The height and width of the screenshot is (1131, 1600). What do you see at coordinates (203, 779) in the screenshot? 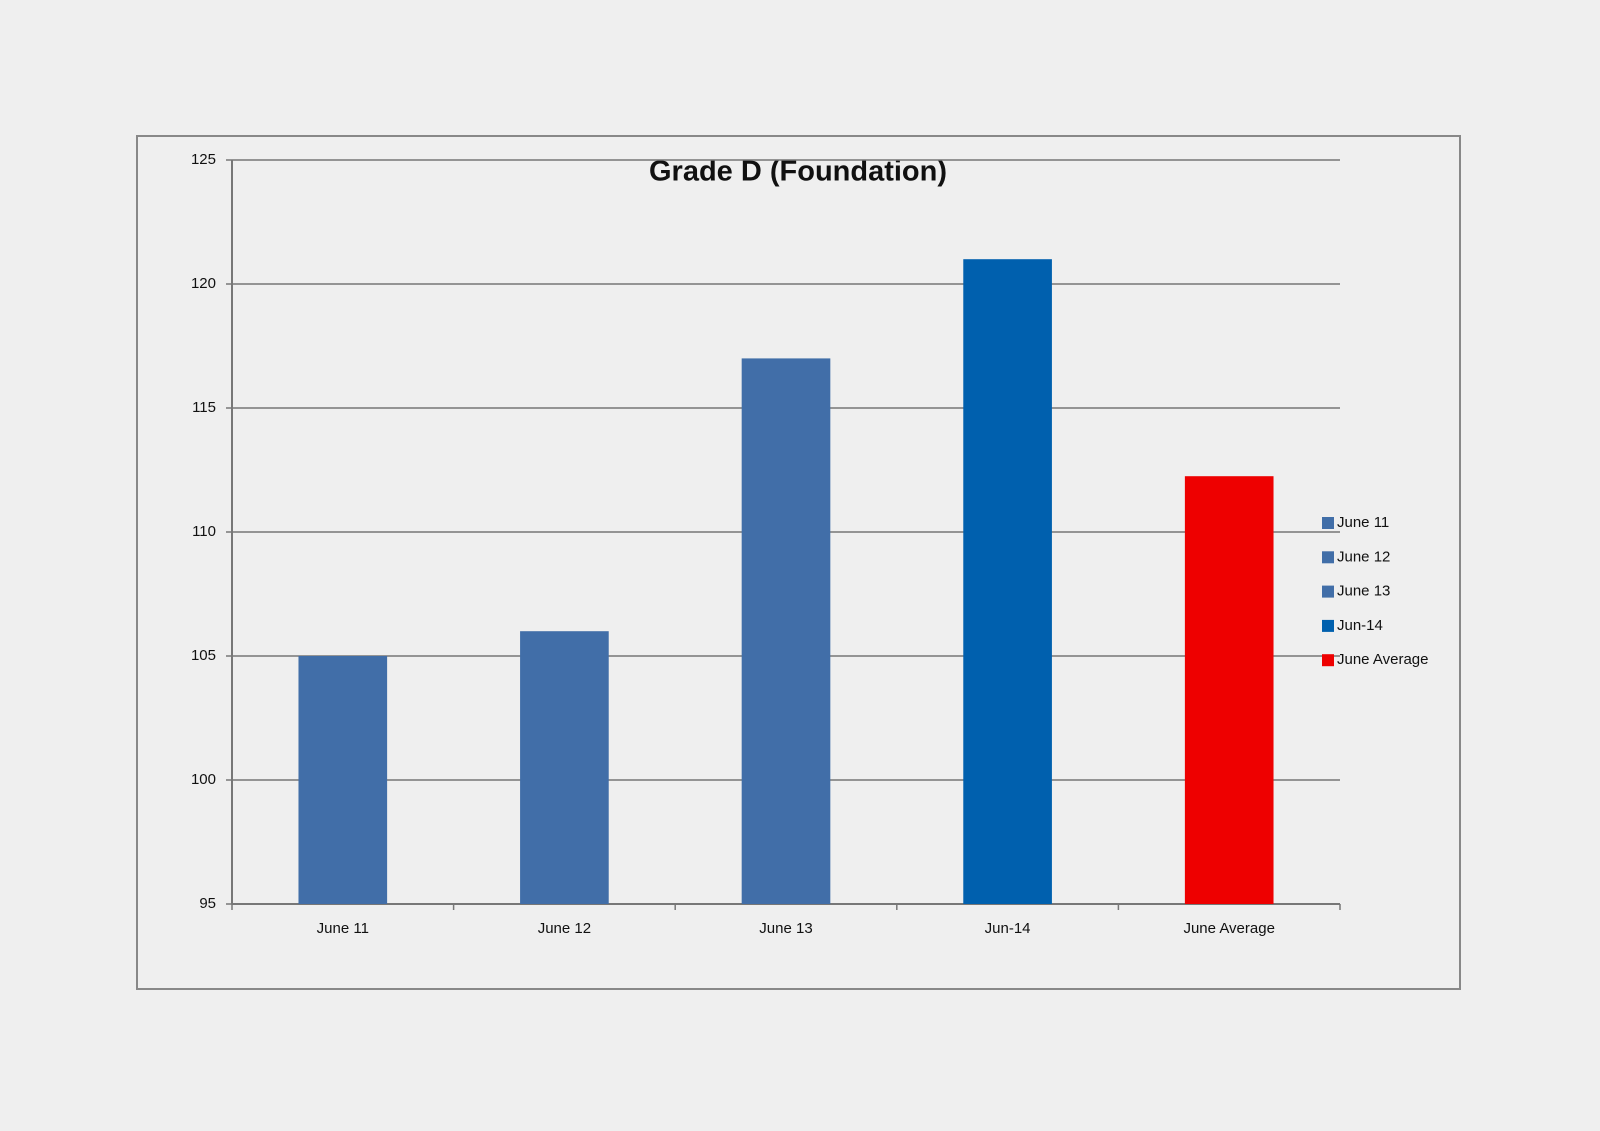
I see `y-tick-label: 100` at bounding box center [203, 779].